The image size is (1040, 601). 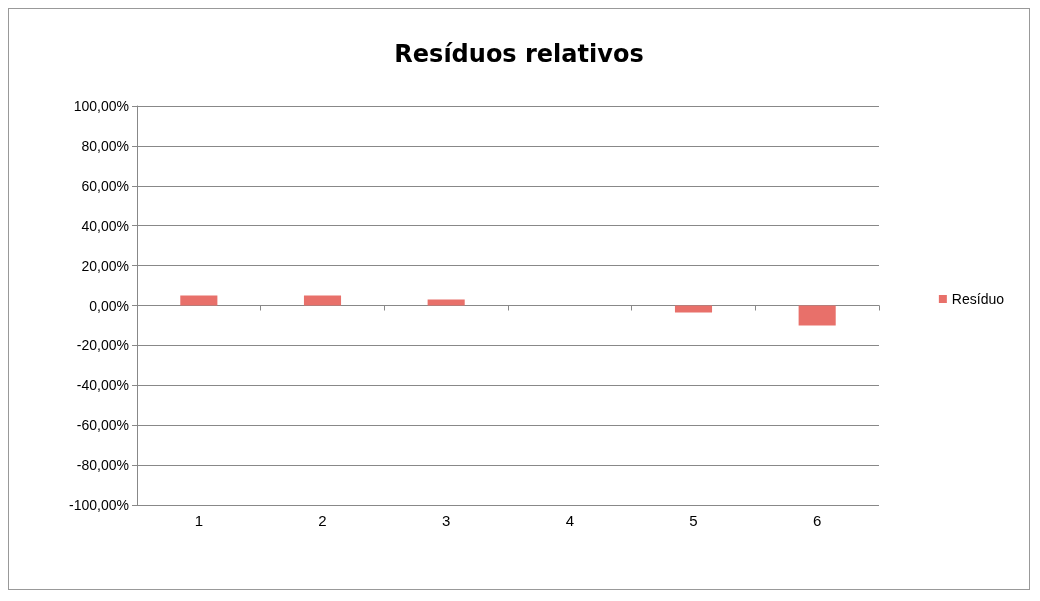 What do you see at coordinates (101, 106) in the screenshot?
I see `y-tick-label: 100,00%` at bounding box center [101, 106].